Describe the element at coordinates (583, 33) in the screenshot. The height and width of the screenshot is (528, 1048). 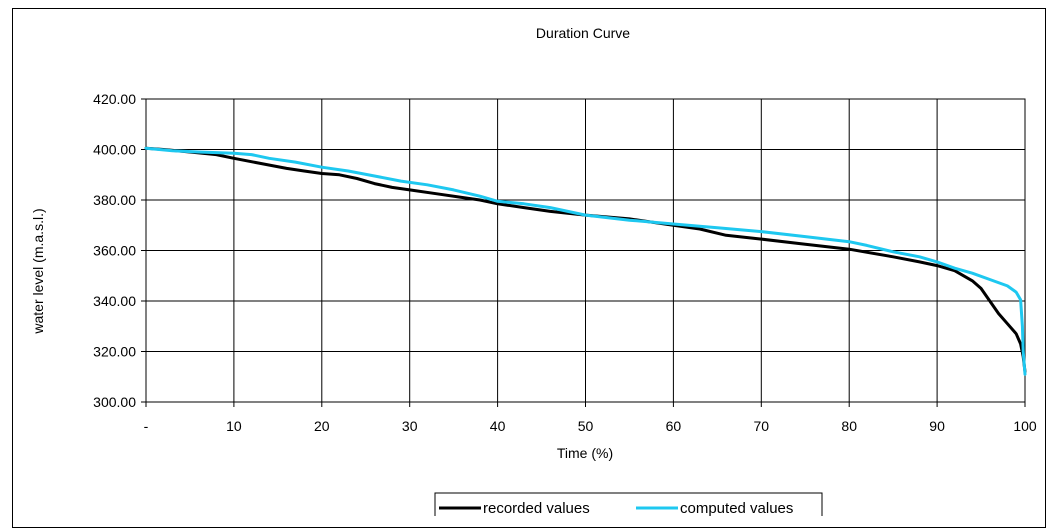
I see `chart-title: Duration Curve` at that location.